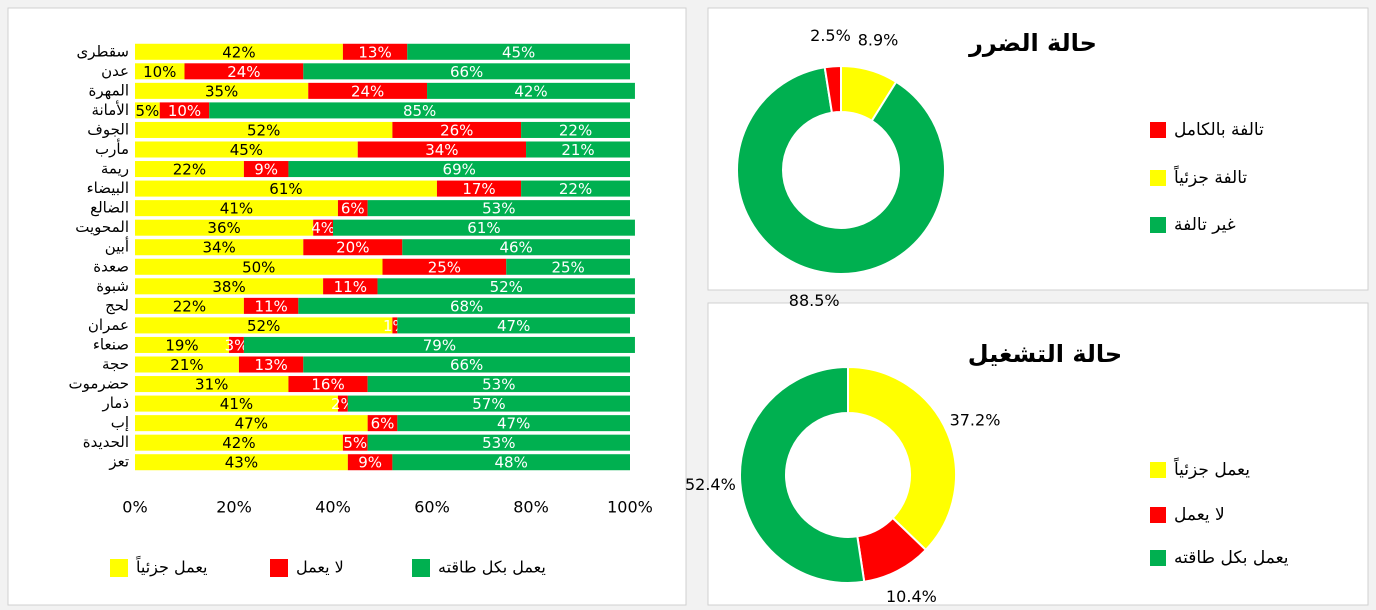 The height and width of the screenshot is (610, 1376). I want to click on y-tick-label: الضالع, so click(109, 208).